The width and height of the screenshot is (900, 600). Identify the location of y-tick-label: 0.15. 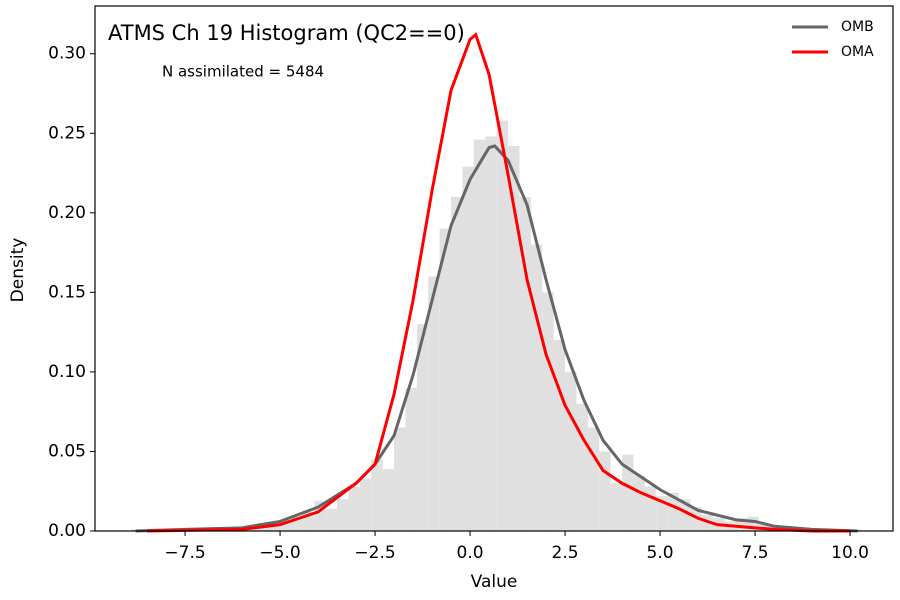
(67, 292).